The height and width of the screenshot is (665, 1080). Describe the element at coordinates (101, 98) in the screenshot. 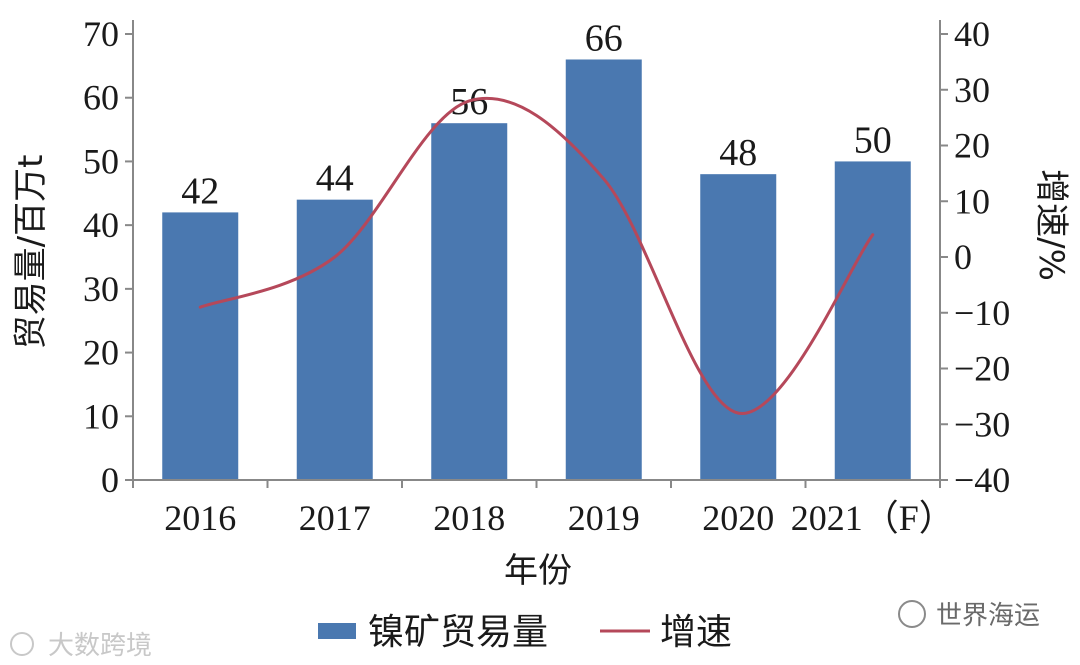

I see `left-tick-label: 60` at that location.